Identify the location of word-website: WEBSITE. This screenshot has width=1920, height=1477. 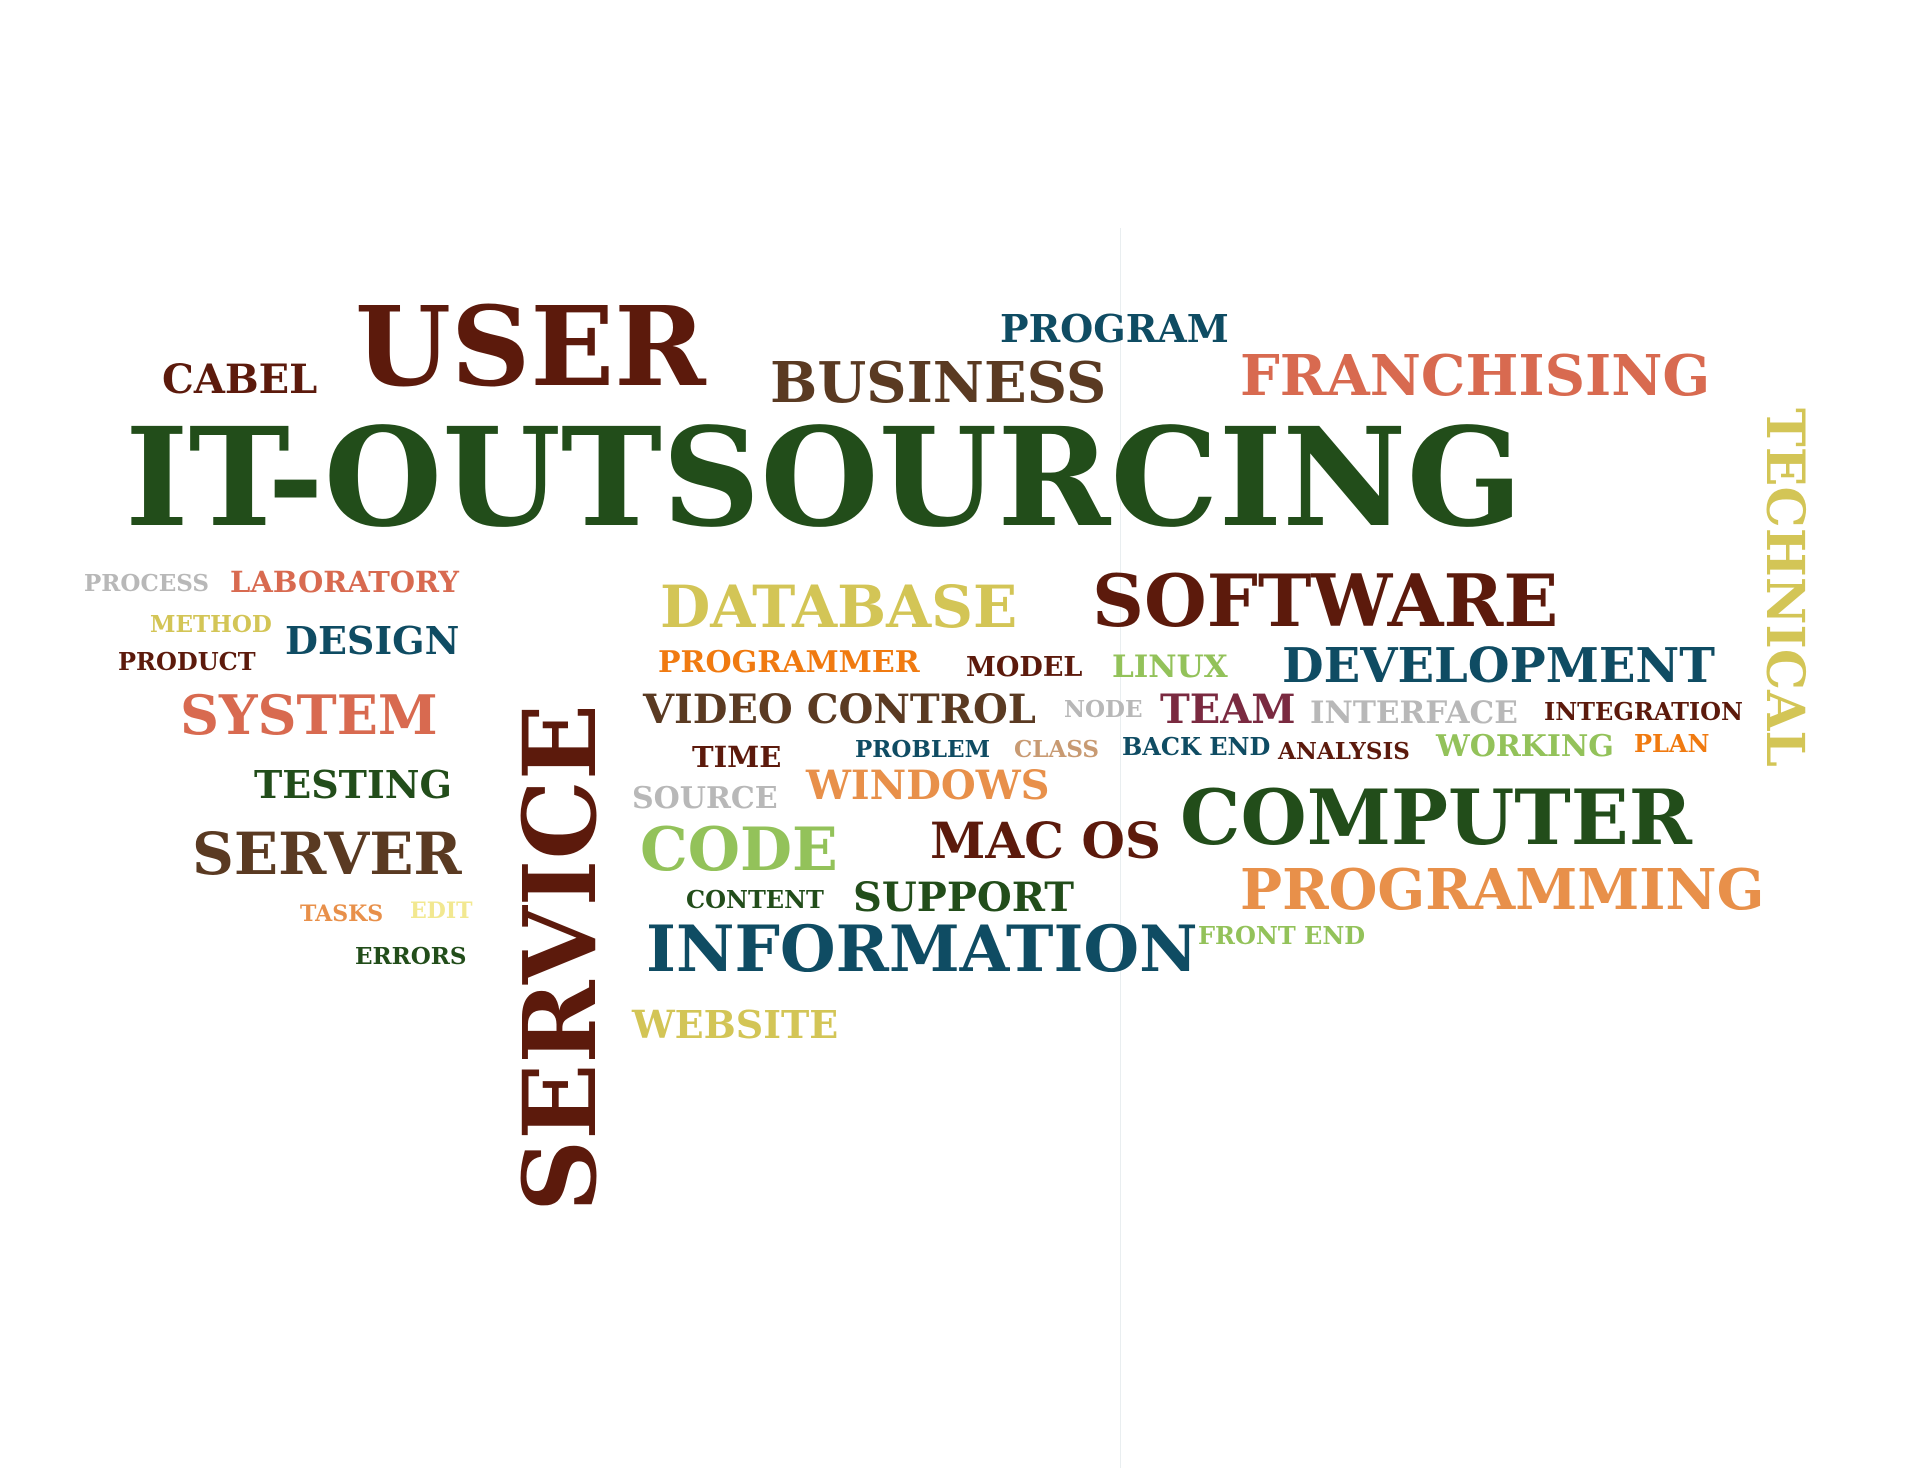
(735, 1024).